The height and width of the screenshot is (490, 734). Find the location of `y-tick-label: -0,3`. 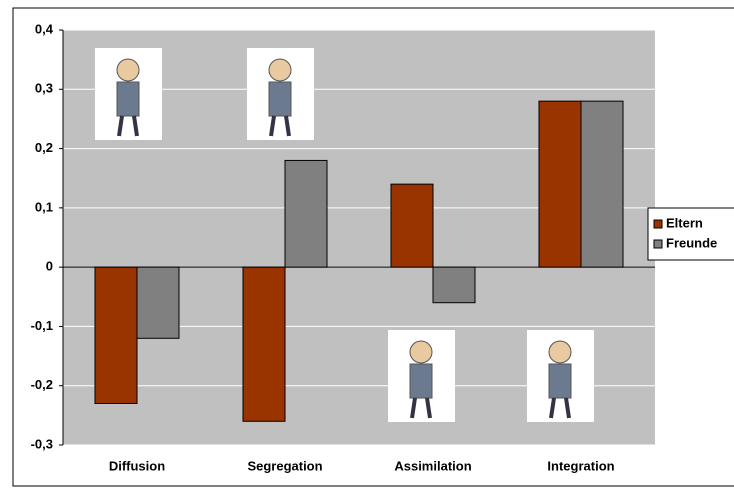

y-tick-label: -0,3 is located at coordinates (42, 443).